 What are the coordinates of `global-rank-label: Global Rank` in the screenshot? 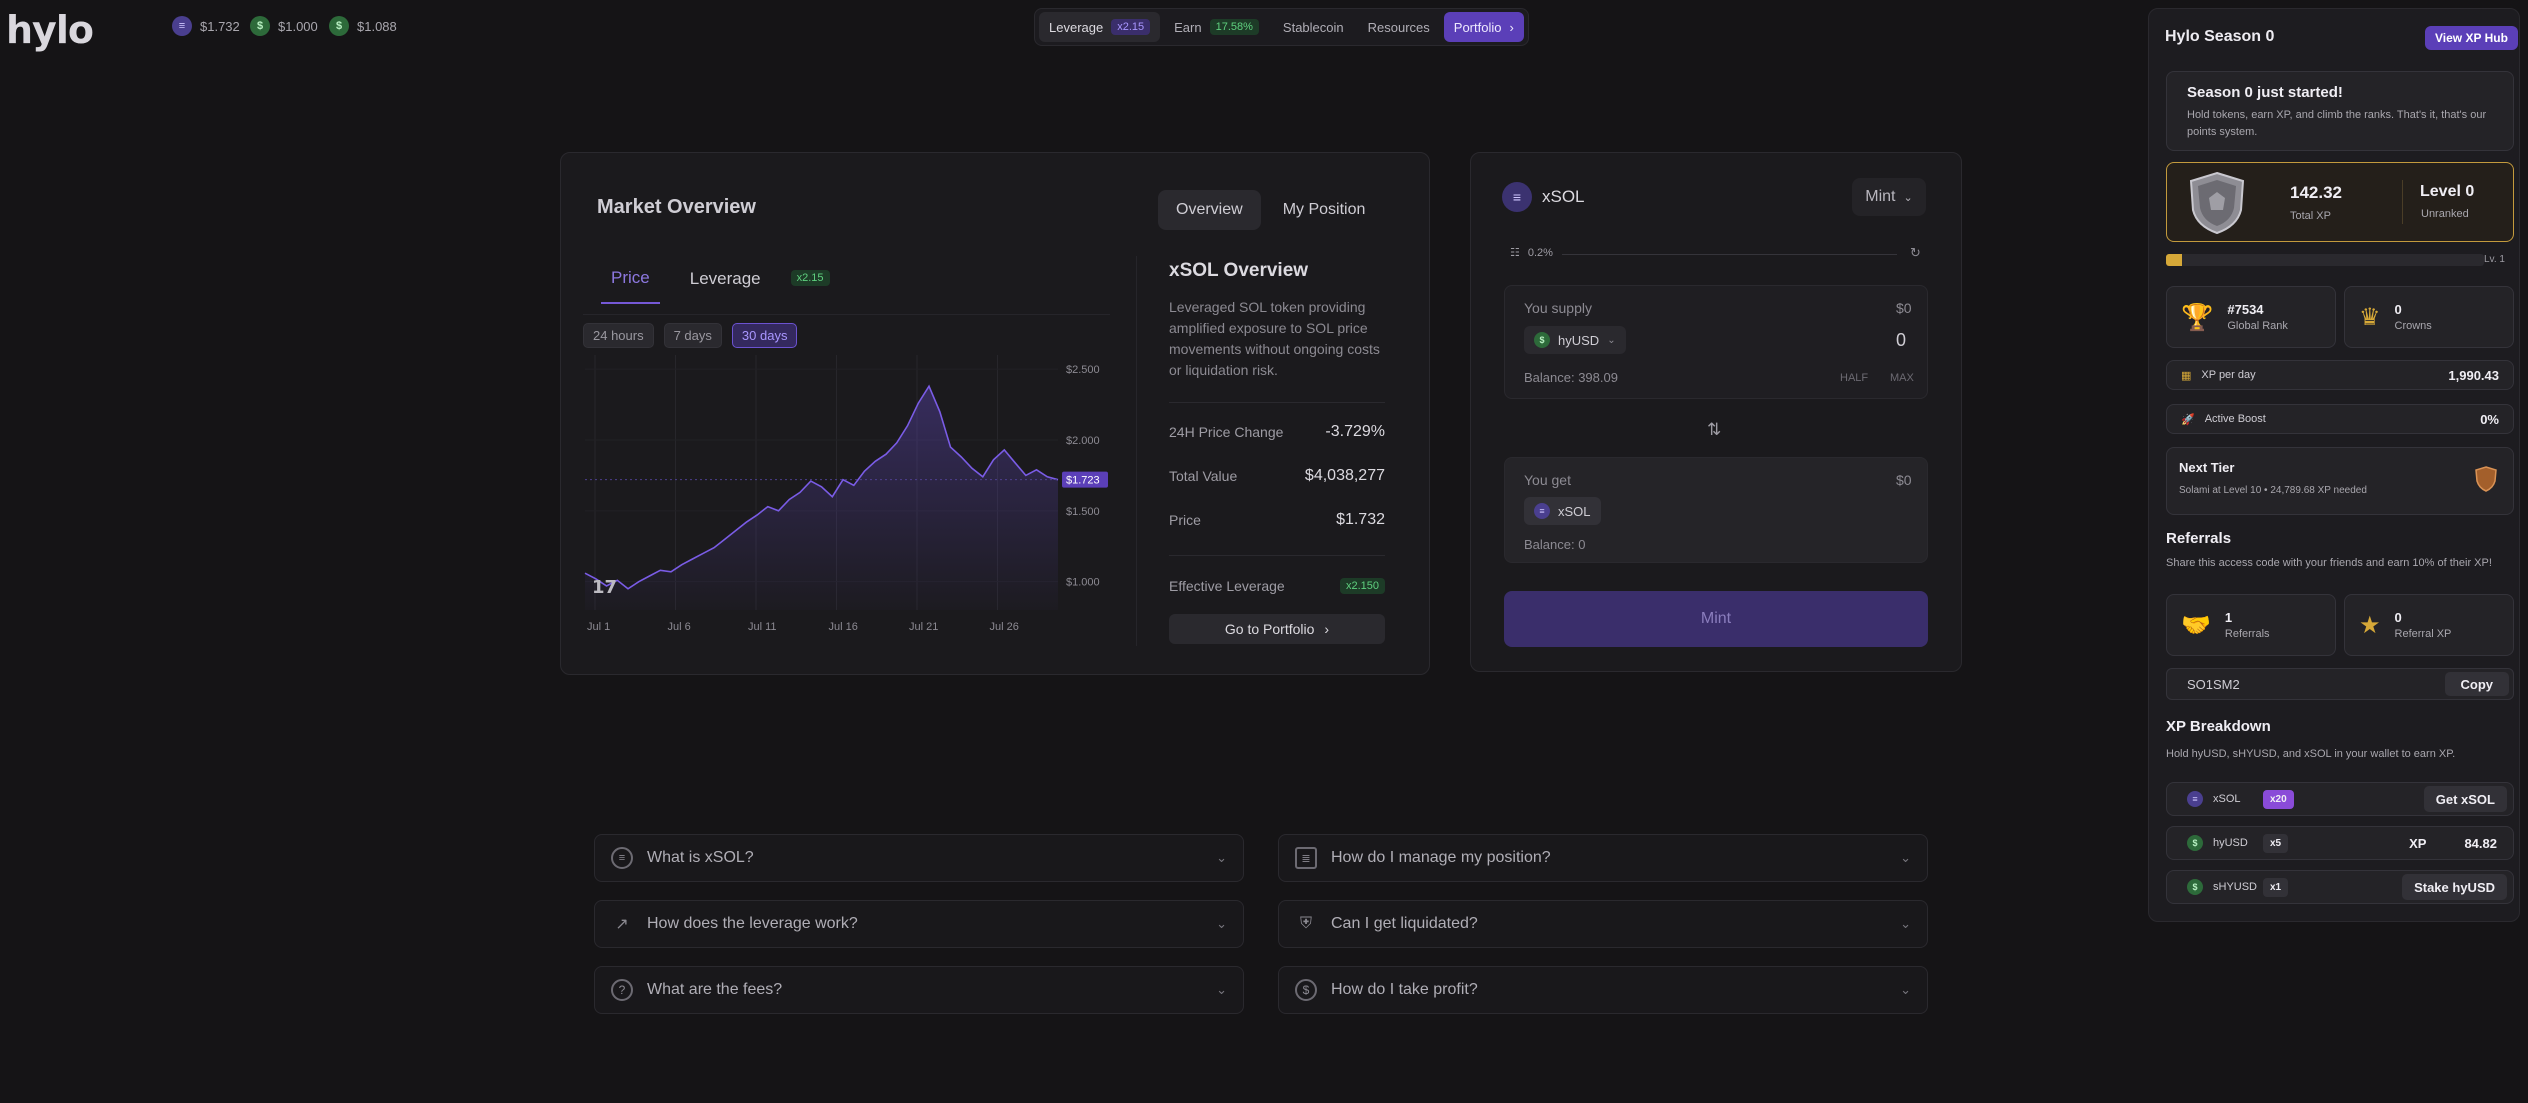 It's located at (2257, 326).